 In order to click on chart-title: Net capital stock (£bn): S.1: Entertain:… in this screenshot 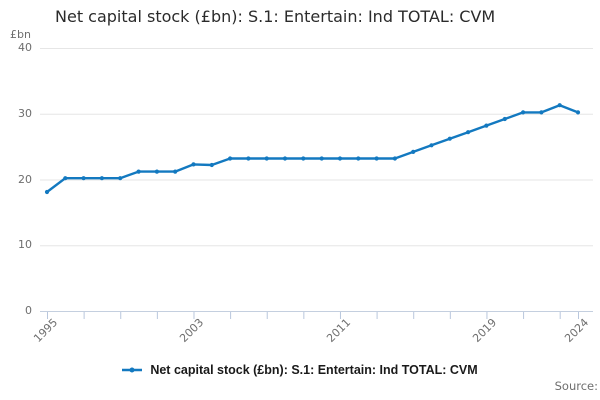, I will do `click(275, 16)`.